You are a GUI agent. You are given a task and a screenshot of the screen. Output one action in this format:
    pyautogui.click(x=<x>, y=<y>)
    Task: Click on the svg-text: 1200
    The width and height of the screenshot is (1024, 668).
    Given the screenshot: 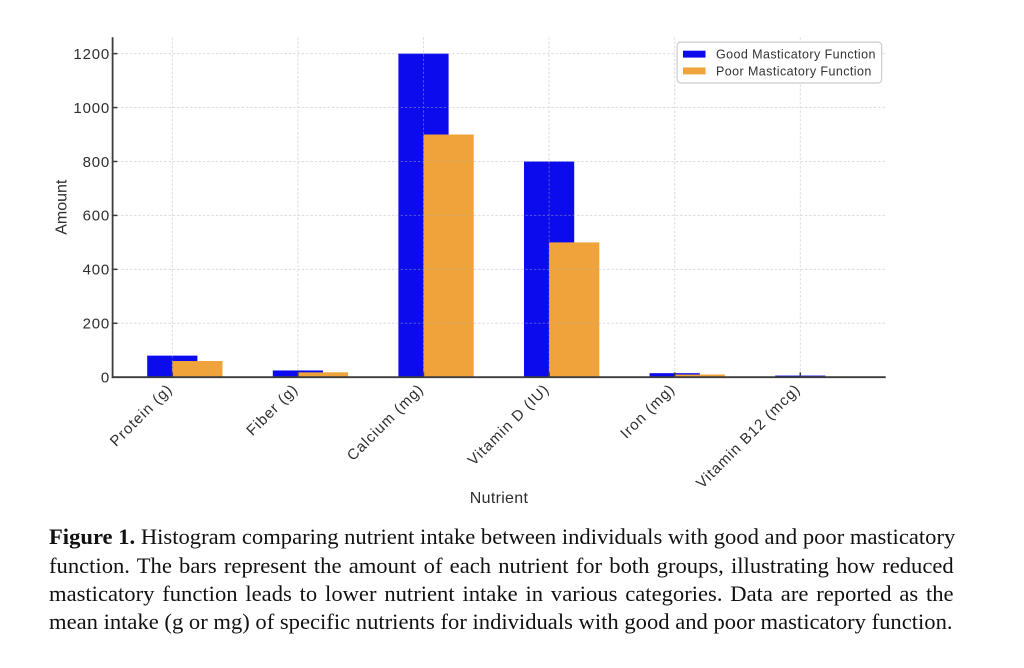 What is the action you would take?
    pyautogui.click(x=91, y=54)
    